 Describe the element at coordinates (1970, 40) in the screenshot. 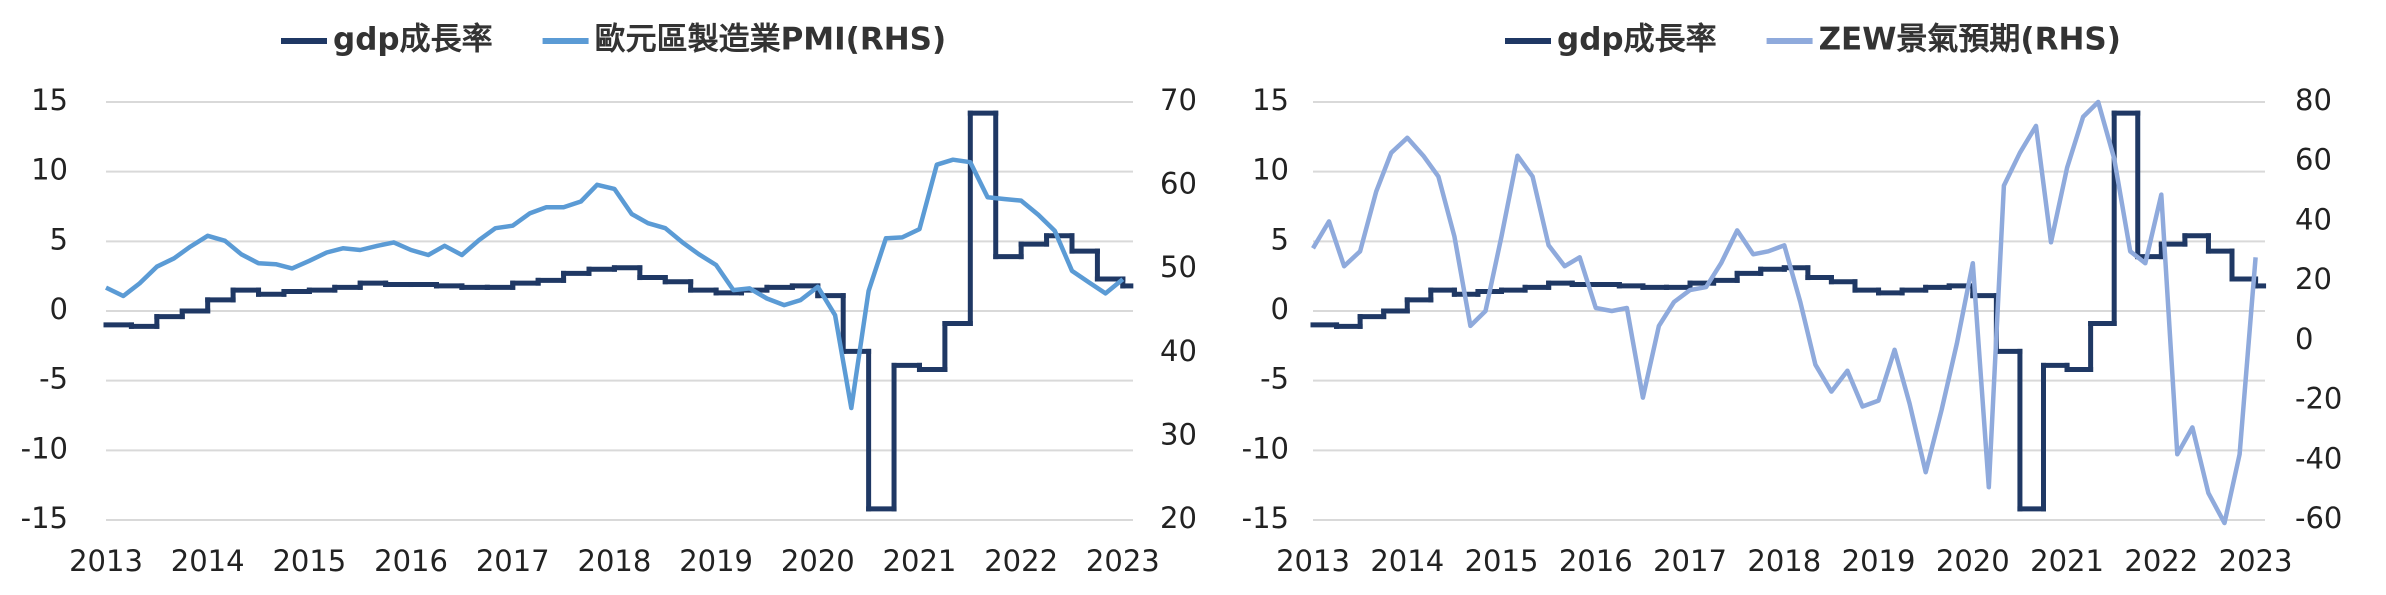

I see `legend-label: ZEW景氣預期(RHS)` at that location.